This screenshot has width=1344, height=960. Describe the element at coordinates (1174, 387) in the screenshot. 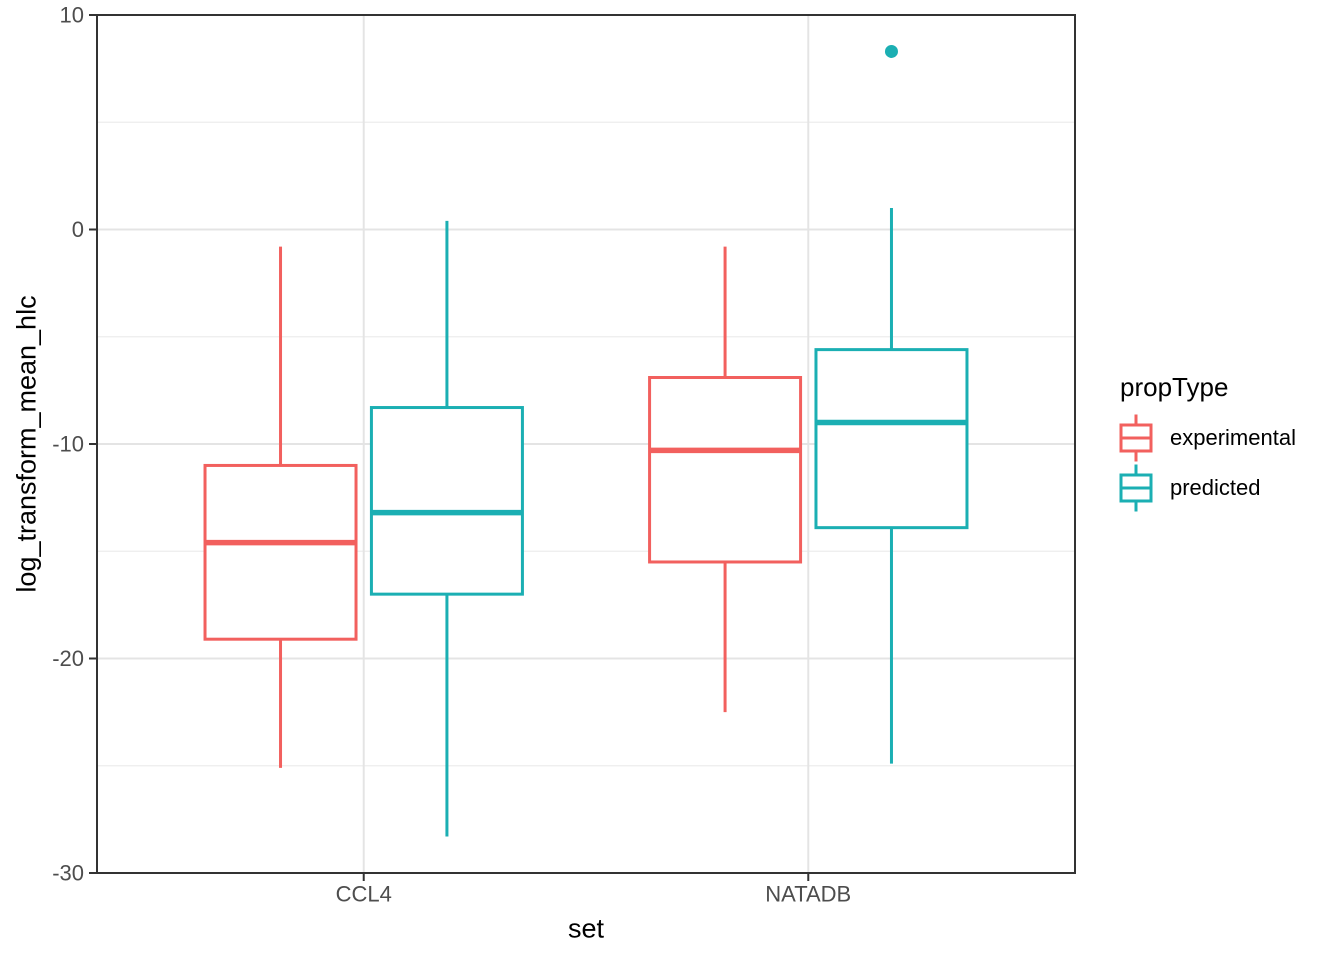

I see `legend-title: propType` at that location.